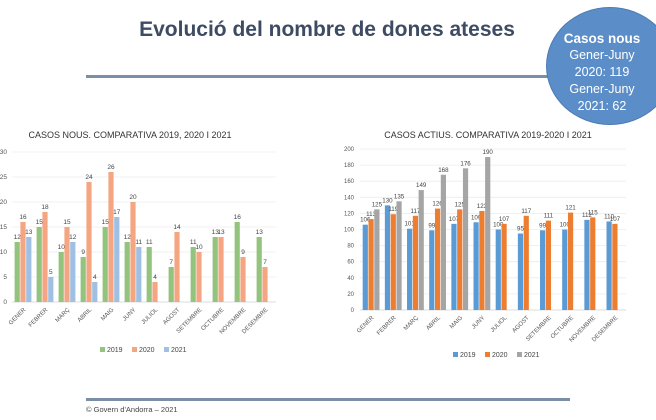 This screenshot has width=656, height=420. I want to click on new-cases-data-label: 4, so click(95, 277).